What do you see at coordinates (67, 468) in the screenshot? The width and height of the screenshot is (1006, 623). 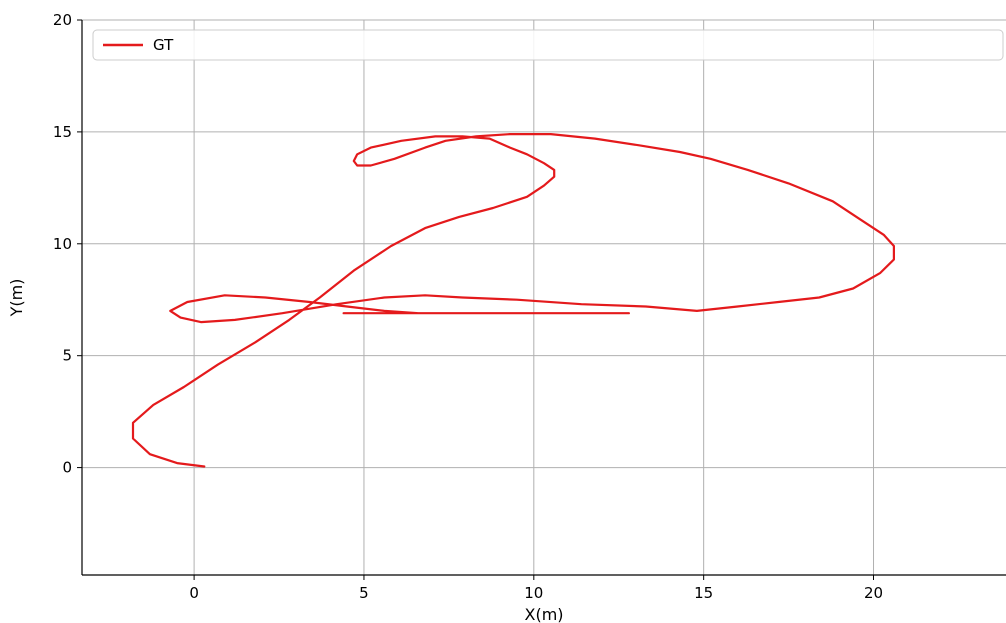 I see `y-tick-label: 0` at bounding box center [67, 468].